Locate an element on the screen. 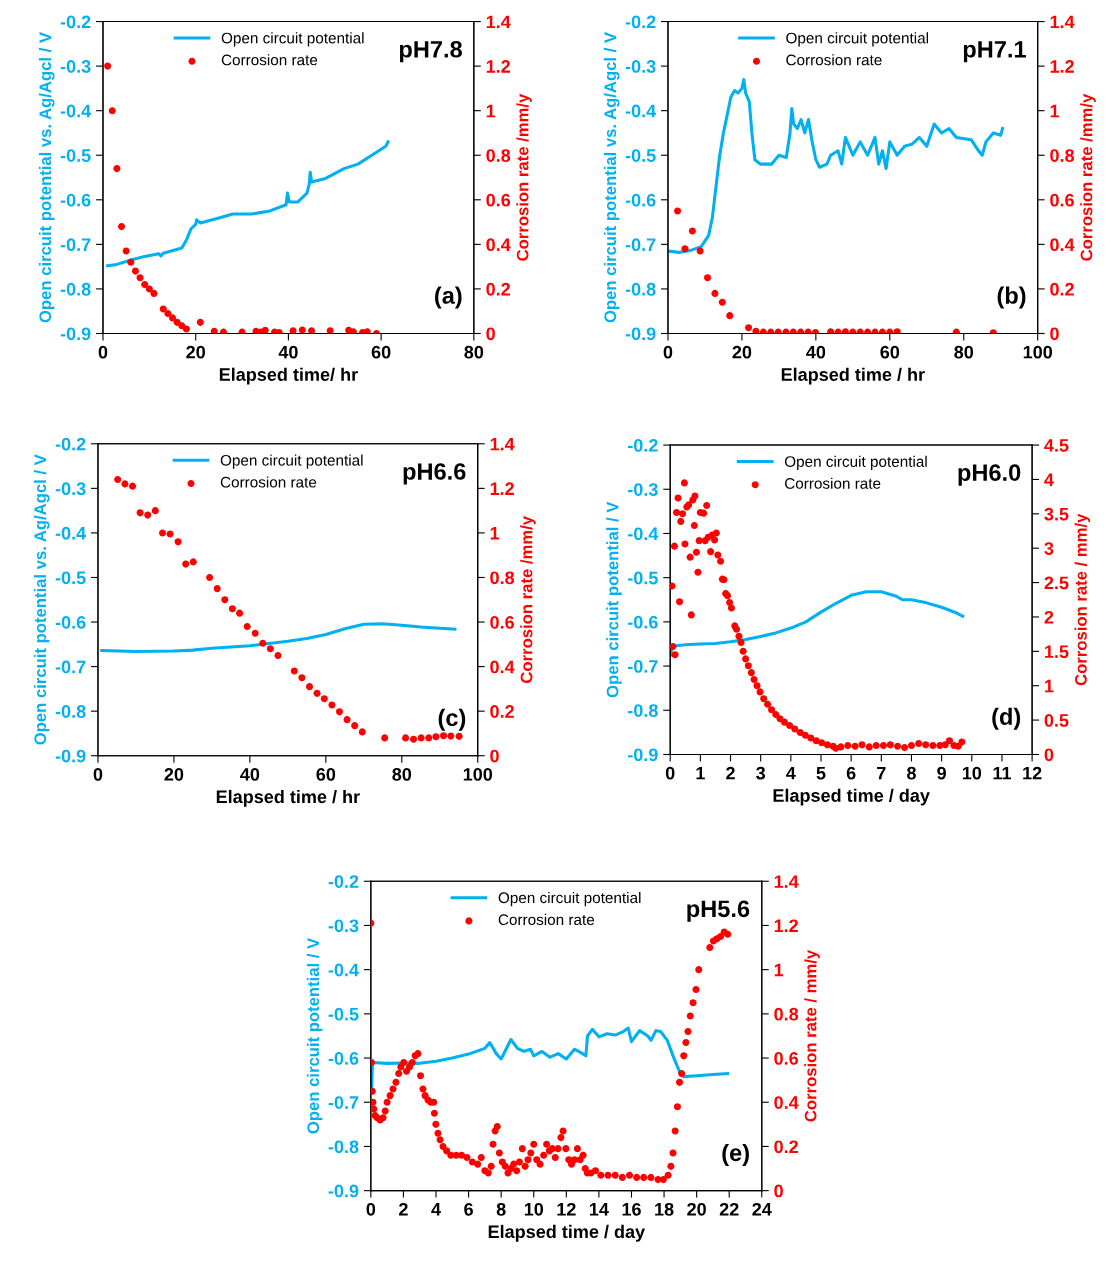  y2-tick-label: 1.4 is located at coordinates (498, 22).